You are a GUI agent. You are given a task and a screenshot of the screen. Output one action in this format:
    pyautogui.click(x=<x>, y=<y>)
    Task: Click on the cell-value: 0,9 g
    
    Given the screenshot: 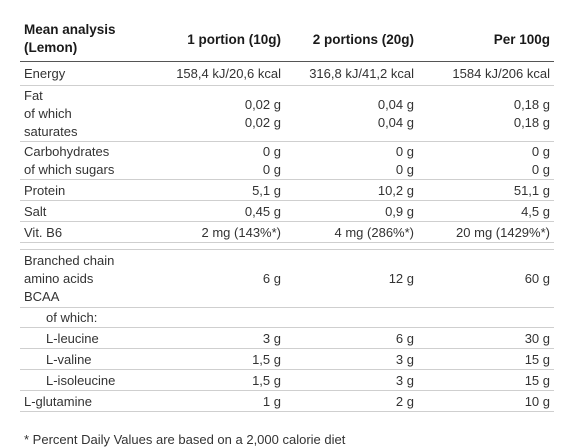 What is the action you would take?
    pyautogui.click(x=351, y=211)
    